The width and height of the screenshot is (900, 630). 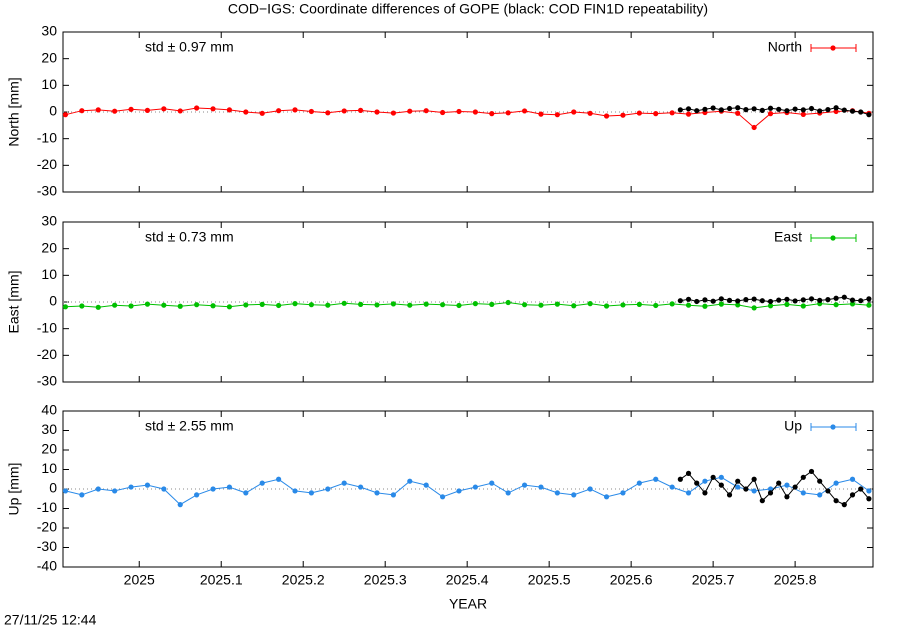 What do you see at coordinates (47, 566) in the screenshot?
I see `y-tick-label: -40` at bounding box center [47, 566].